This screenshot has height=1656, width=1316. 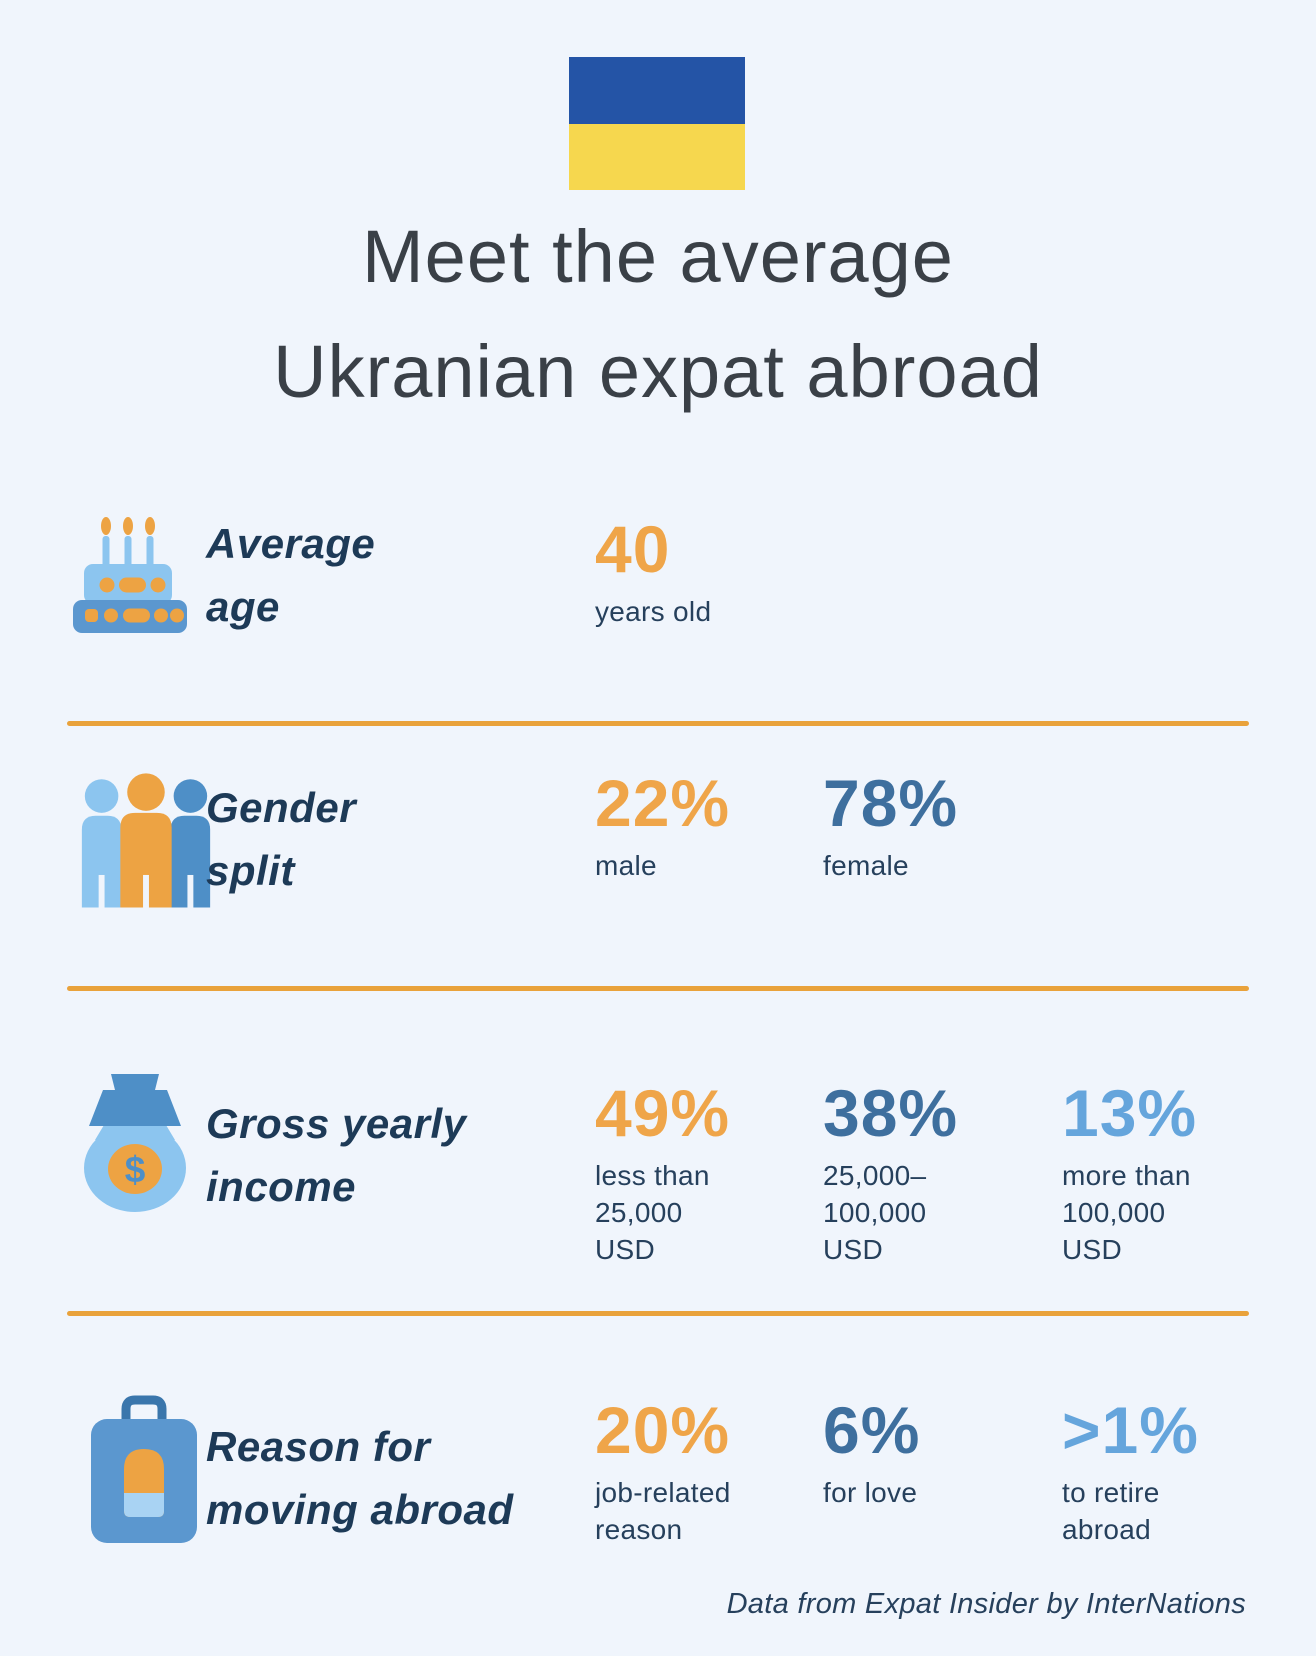 I want to click on stat-label: years old, so click(x=653, y=611).